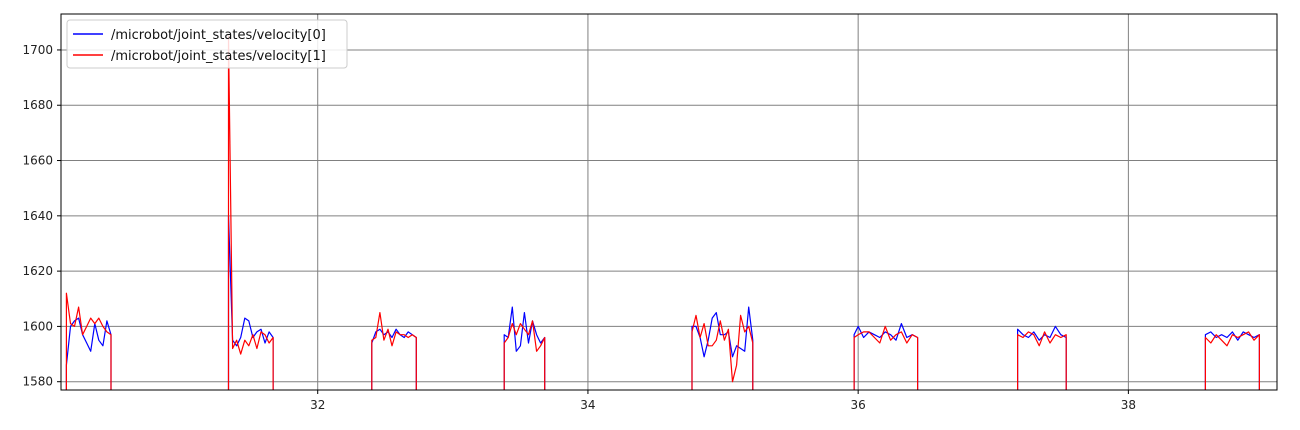  What do you see at coordinates (37, 161) in the screenshot?
I see `y-tick-label: 1660` at bounding box center [37, 161].